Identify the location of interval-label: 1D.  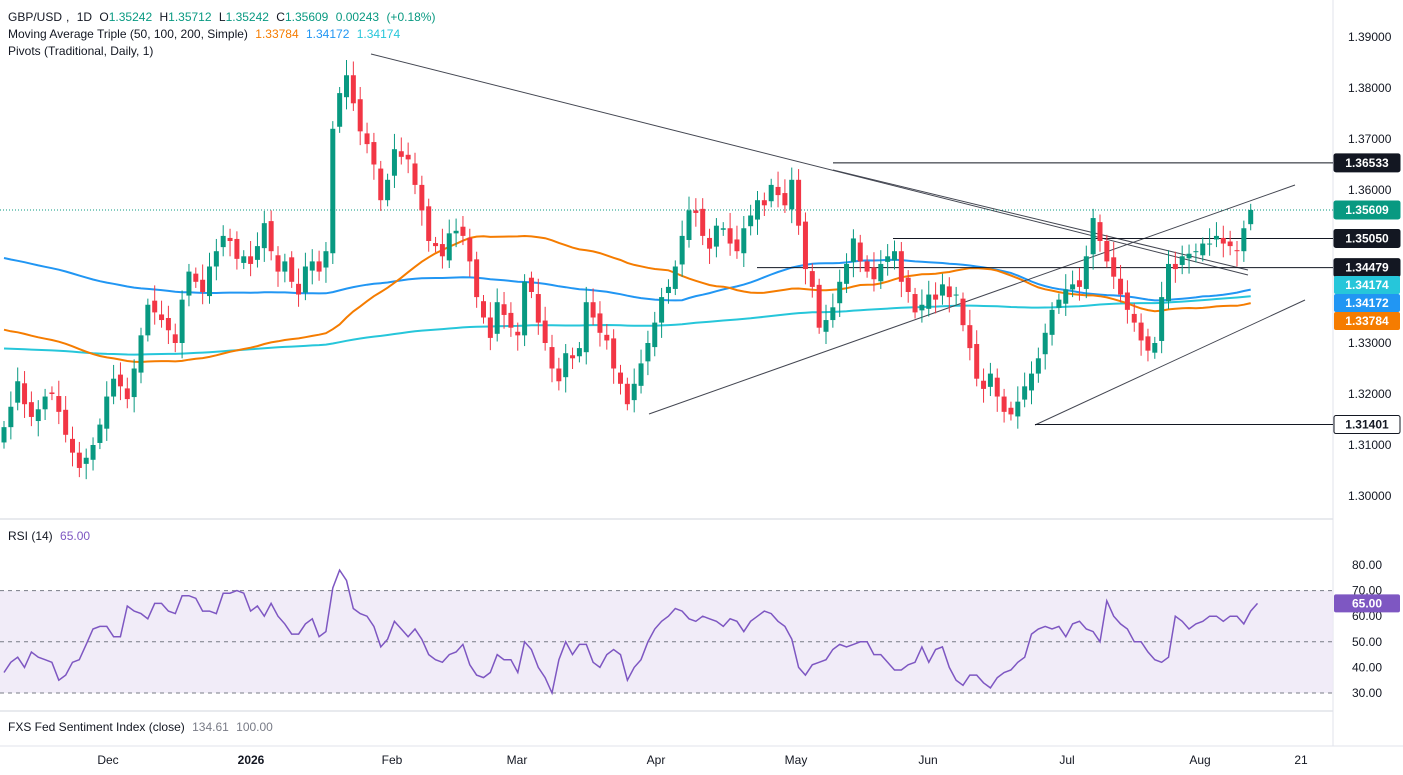
(84, 17).